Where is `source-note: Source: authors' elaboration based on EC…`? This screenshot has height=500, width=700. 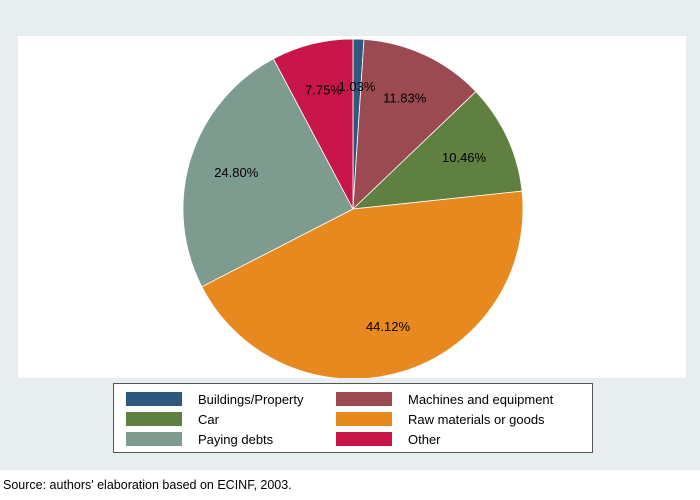
source-note: Source: authors' elaboration based on EC… is located at coordinates (147, 485).